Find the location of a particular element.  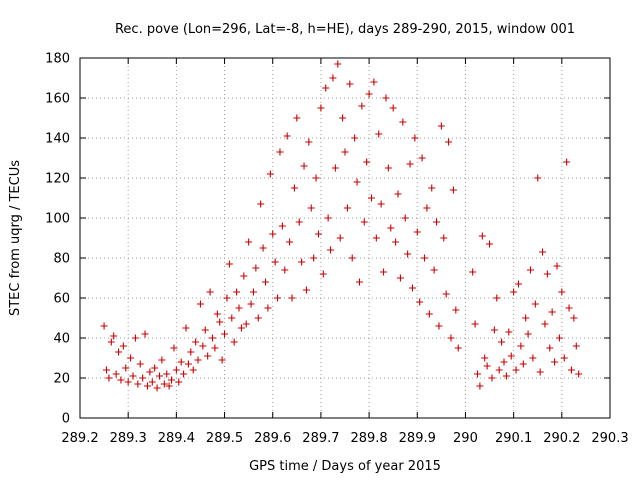

x-tick-label: 289.5 is located at coordinates (224, 438).